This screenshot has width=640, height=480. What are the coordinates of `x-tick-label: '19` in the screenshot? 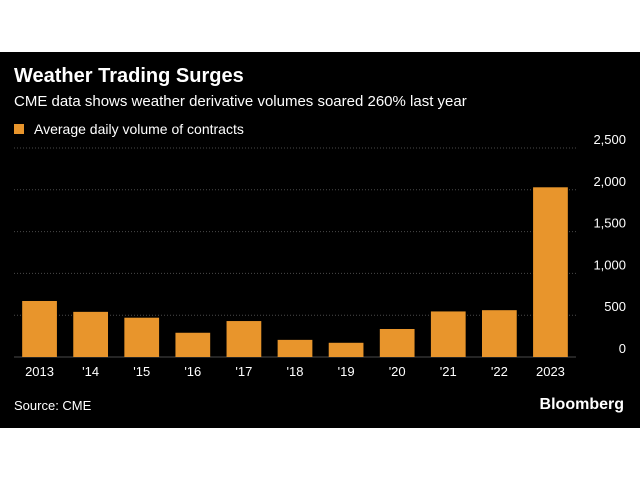 It's located at (346, 371).